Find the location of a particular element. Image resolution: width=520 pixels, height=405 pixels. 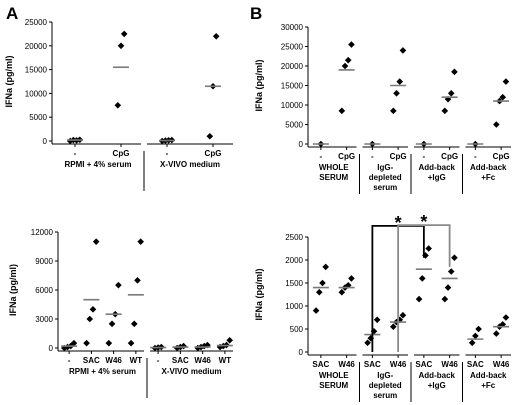

y-tick-label: 3000 is located at coordinates (44, 319).